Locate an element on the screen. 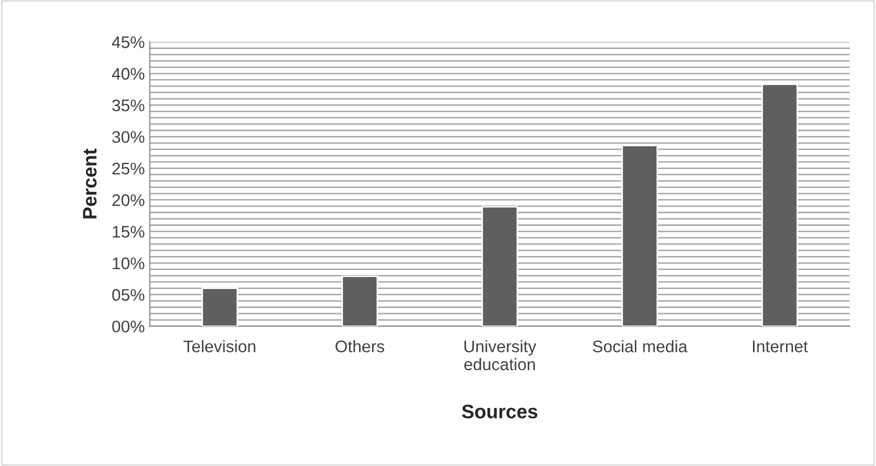 This screenshot has width=876, height=466. y-tick-label: 35% is located at coordinates (128, 106).